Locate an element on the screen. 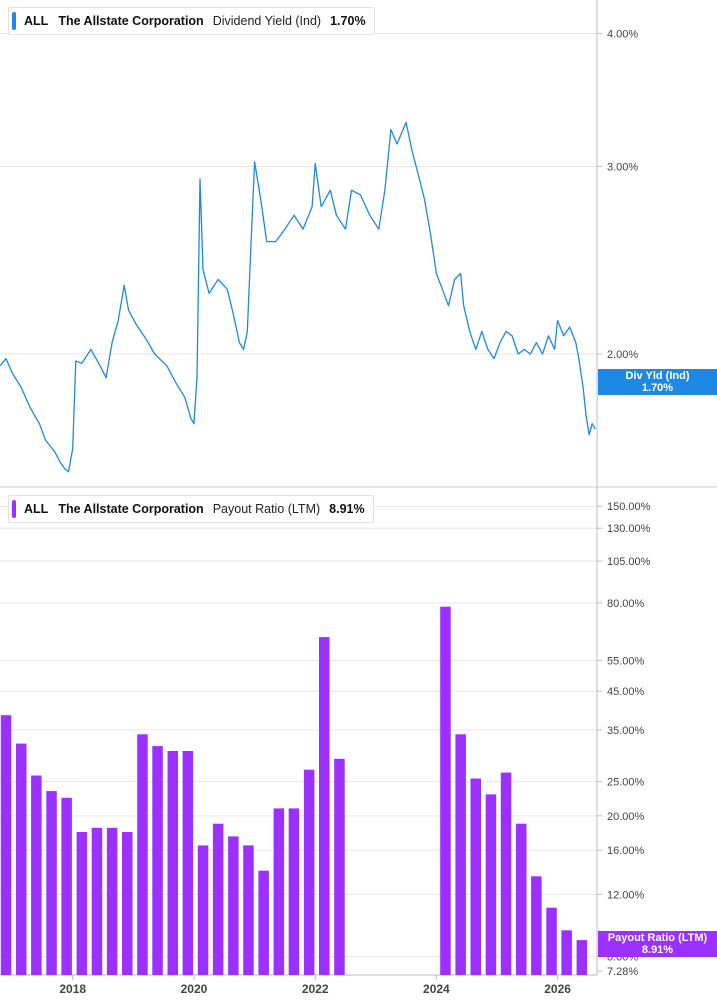 The image size is (717, 1005). y-tick-label: 4.00% is located at coordinates (622, 34).